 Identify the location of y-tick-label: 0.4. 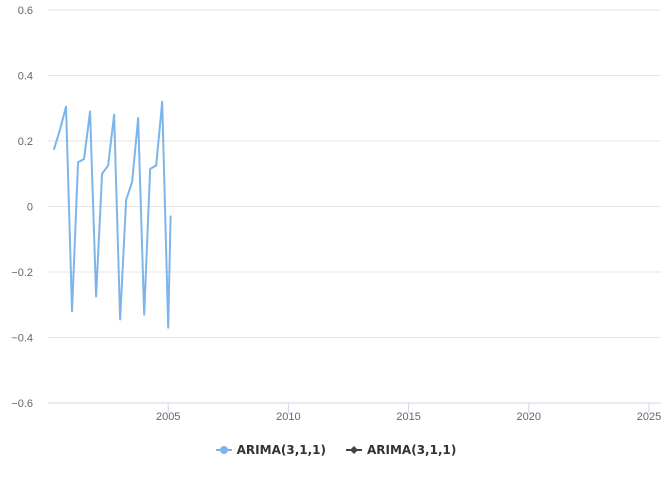
(25, 77).